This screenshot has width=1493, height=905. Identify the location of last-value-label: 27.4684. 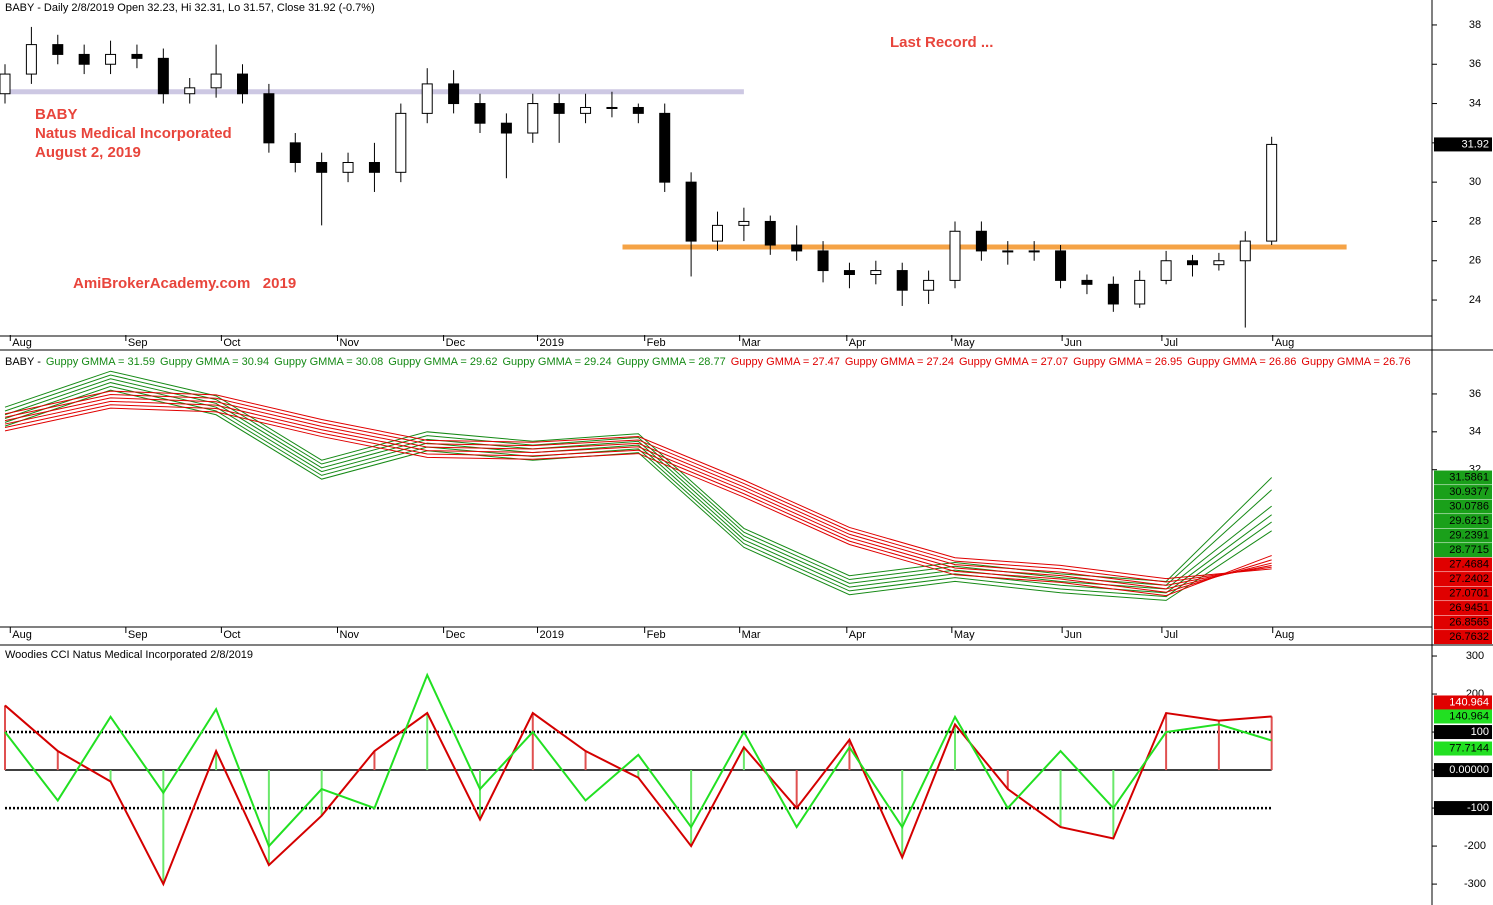
(1469, 564).